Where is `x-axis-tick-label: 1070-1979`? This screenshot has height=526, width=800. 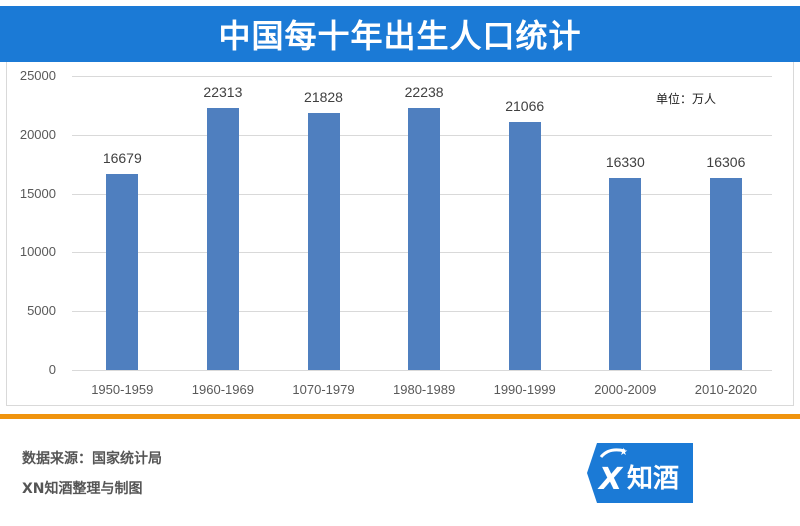 x-axis-tick-label: 1070-1979 is located at coordinates (323, 389).